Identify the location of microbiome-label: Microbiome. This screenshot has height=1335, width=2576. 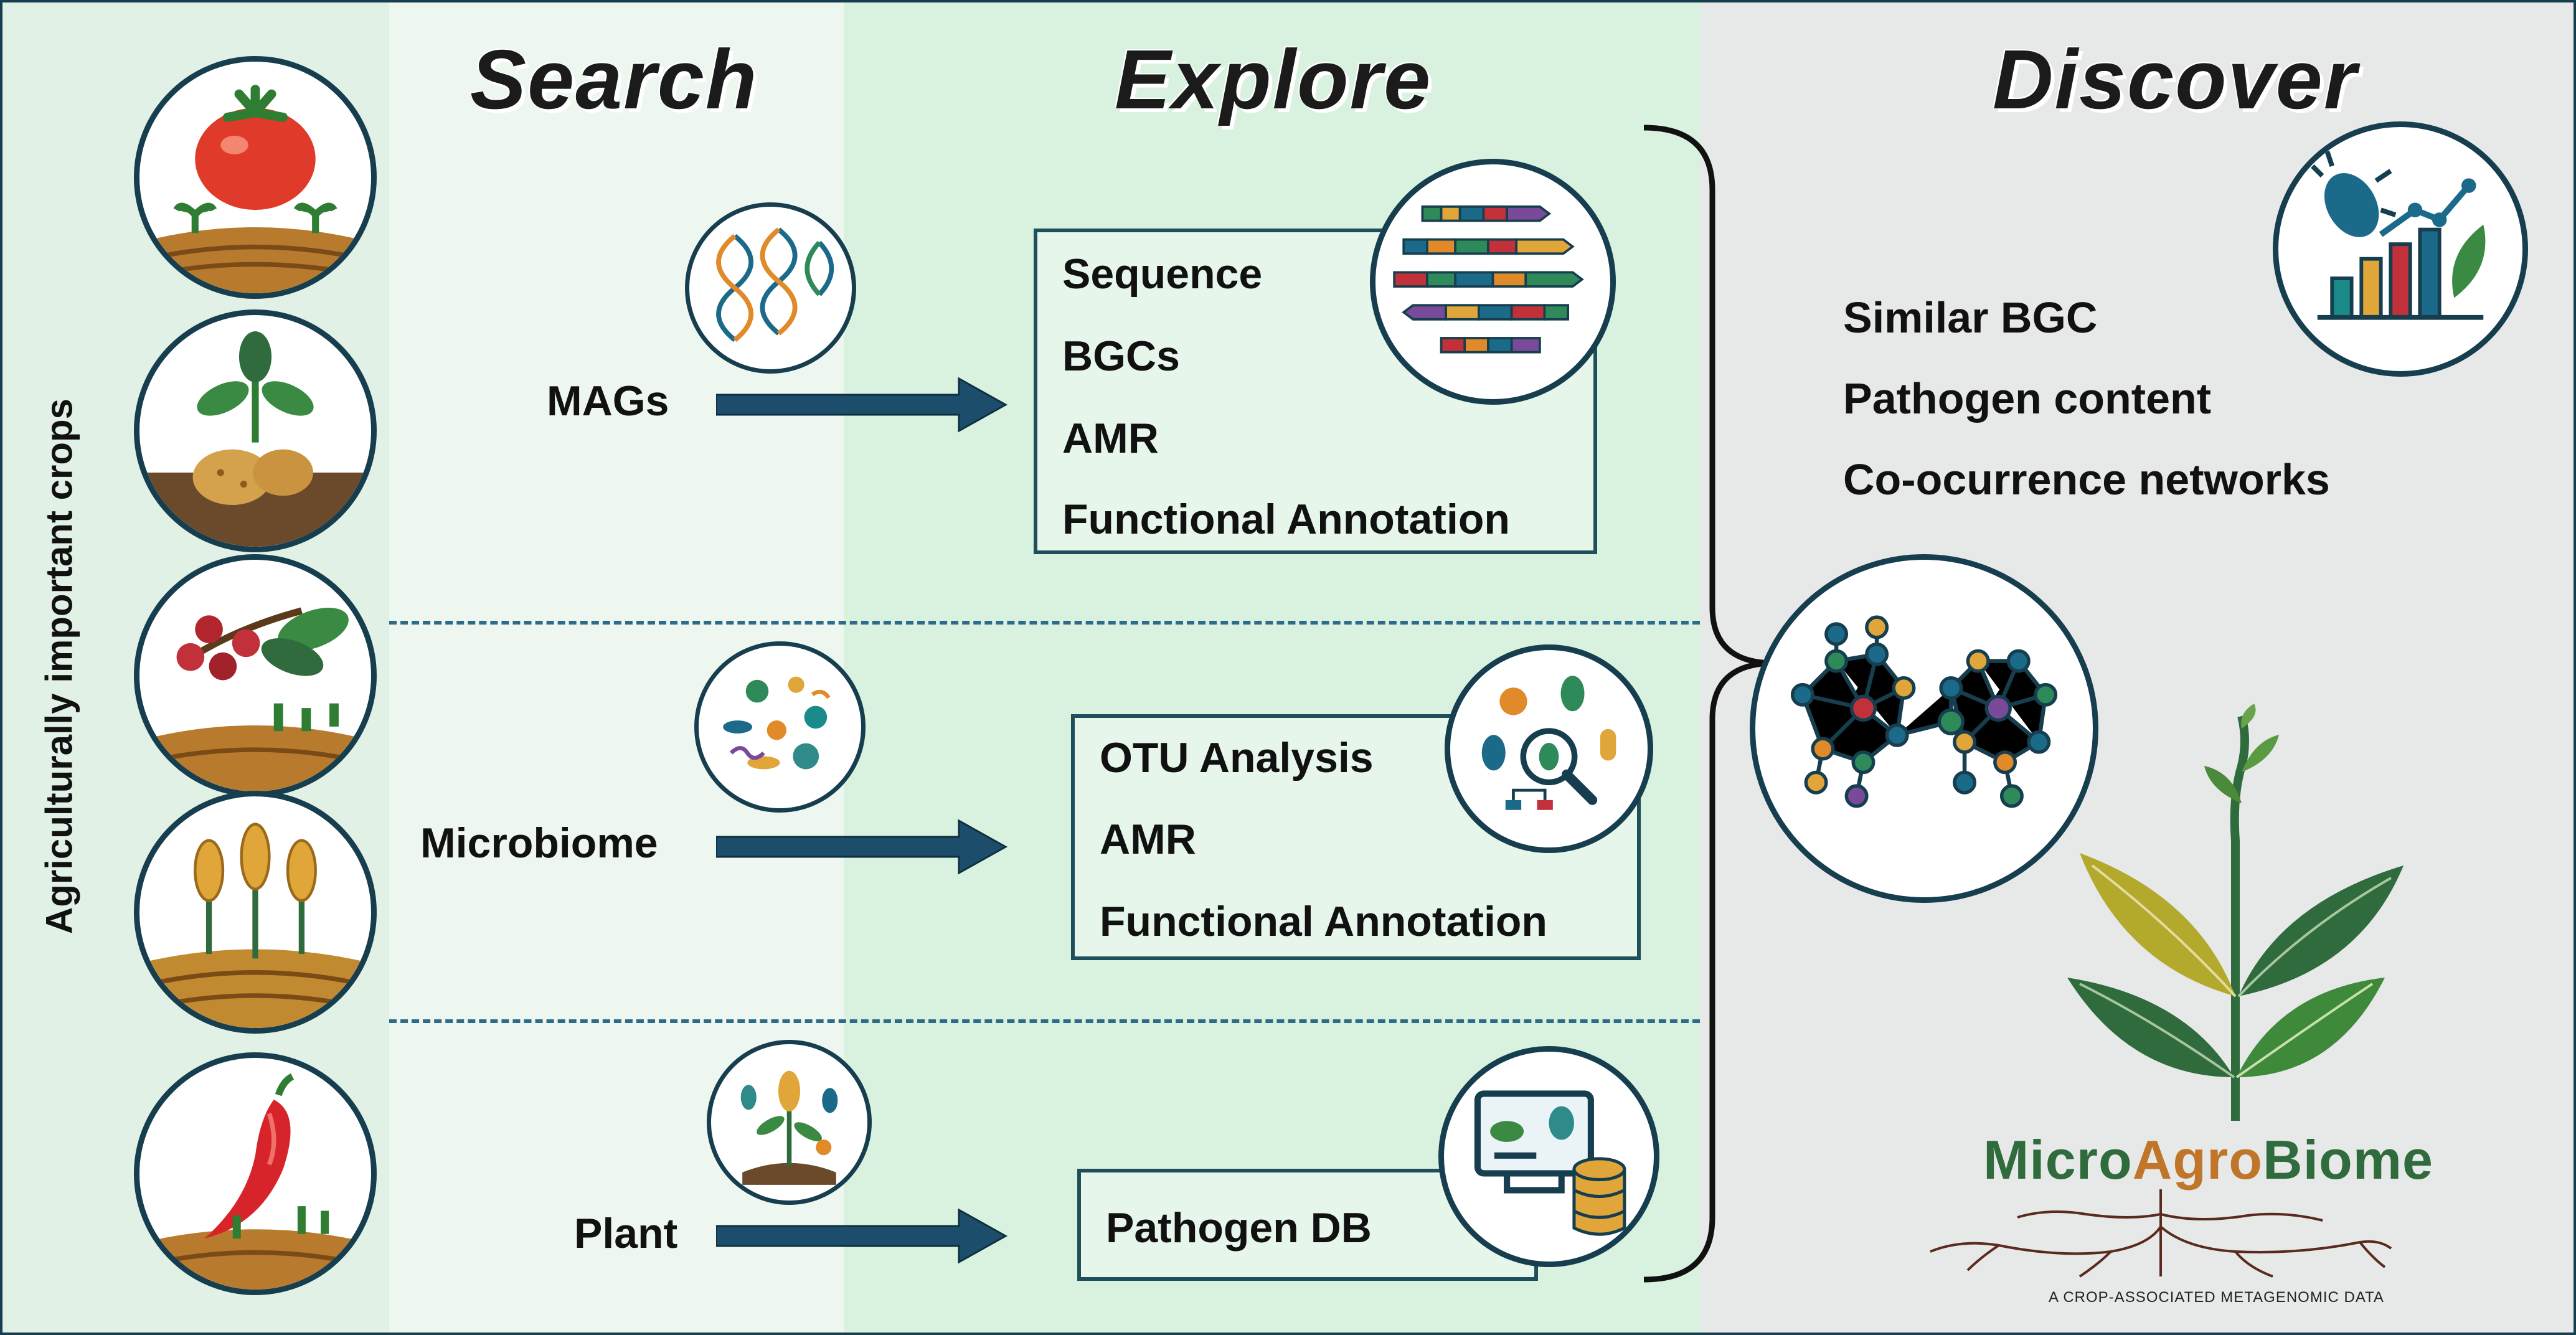
(539, 843).